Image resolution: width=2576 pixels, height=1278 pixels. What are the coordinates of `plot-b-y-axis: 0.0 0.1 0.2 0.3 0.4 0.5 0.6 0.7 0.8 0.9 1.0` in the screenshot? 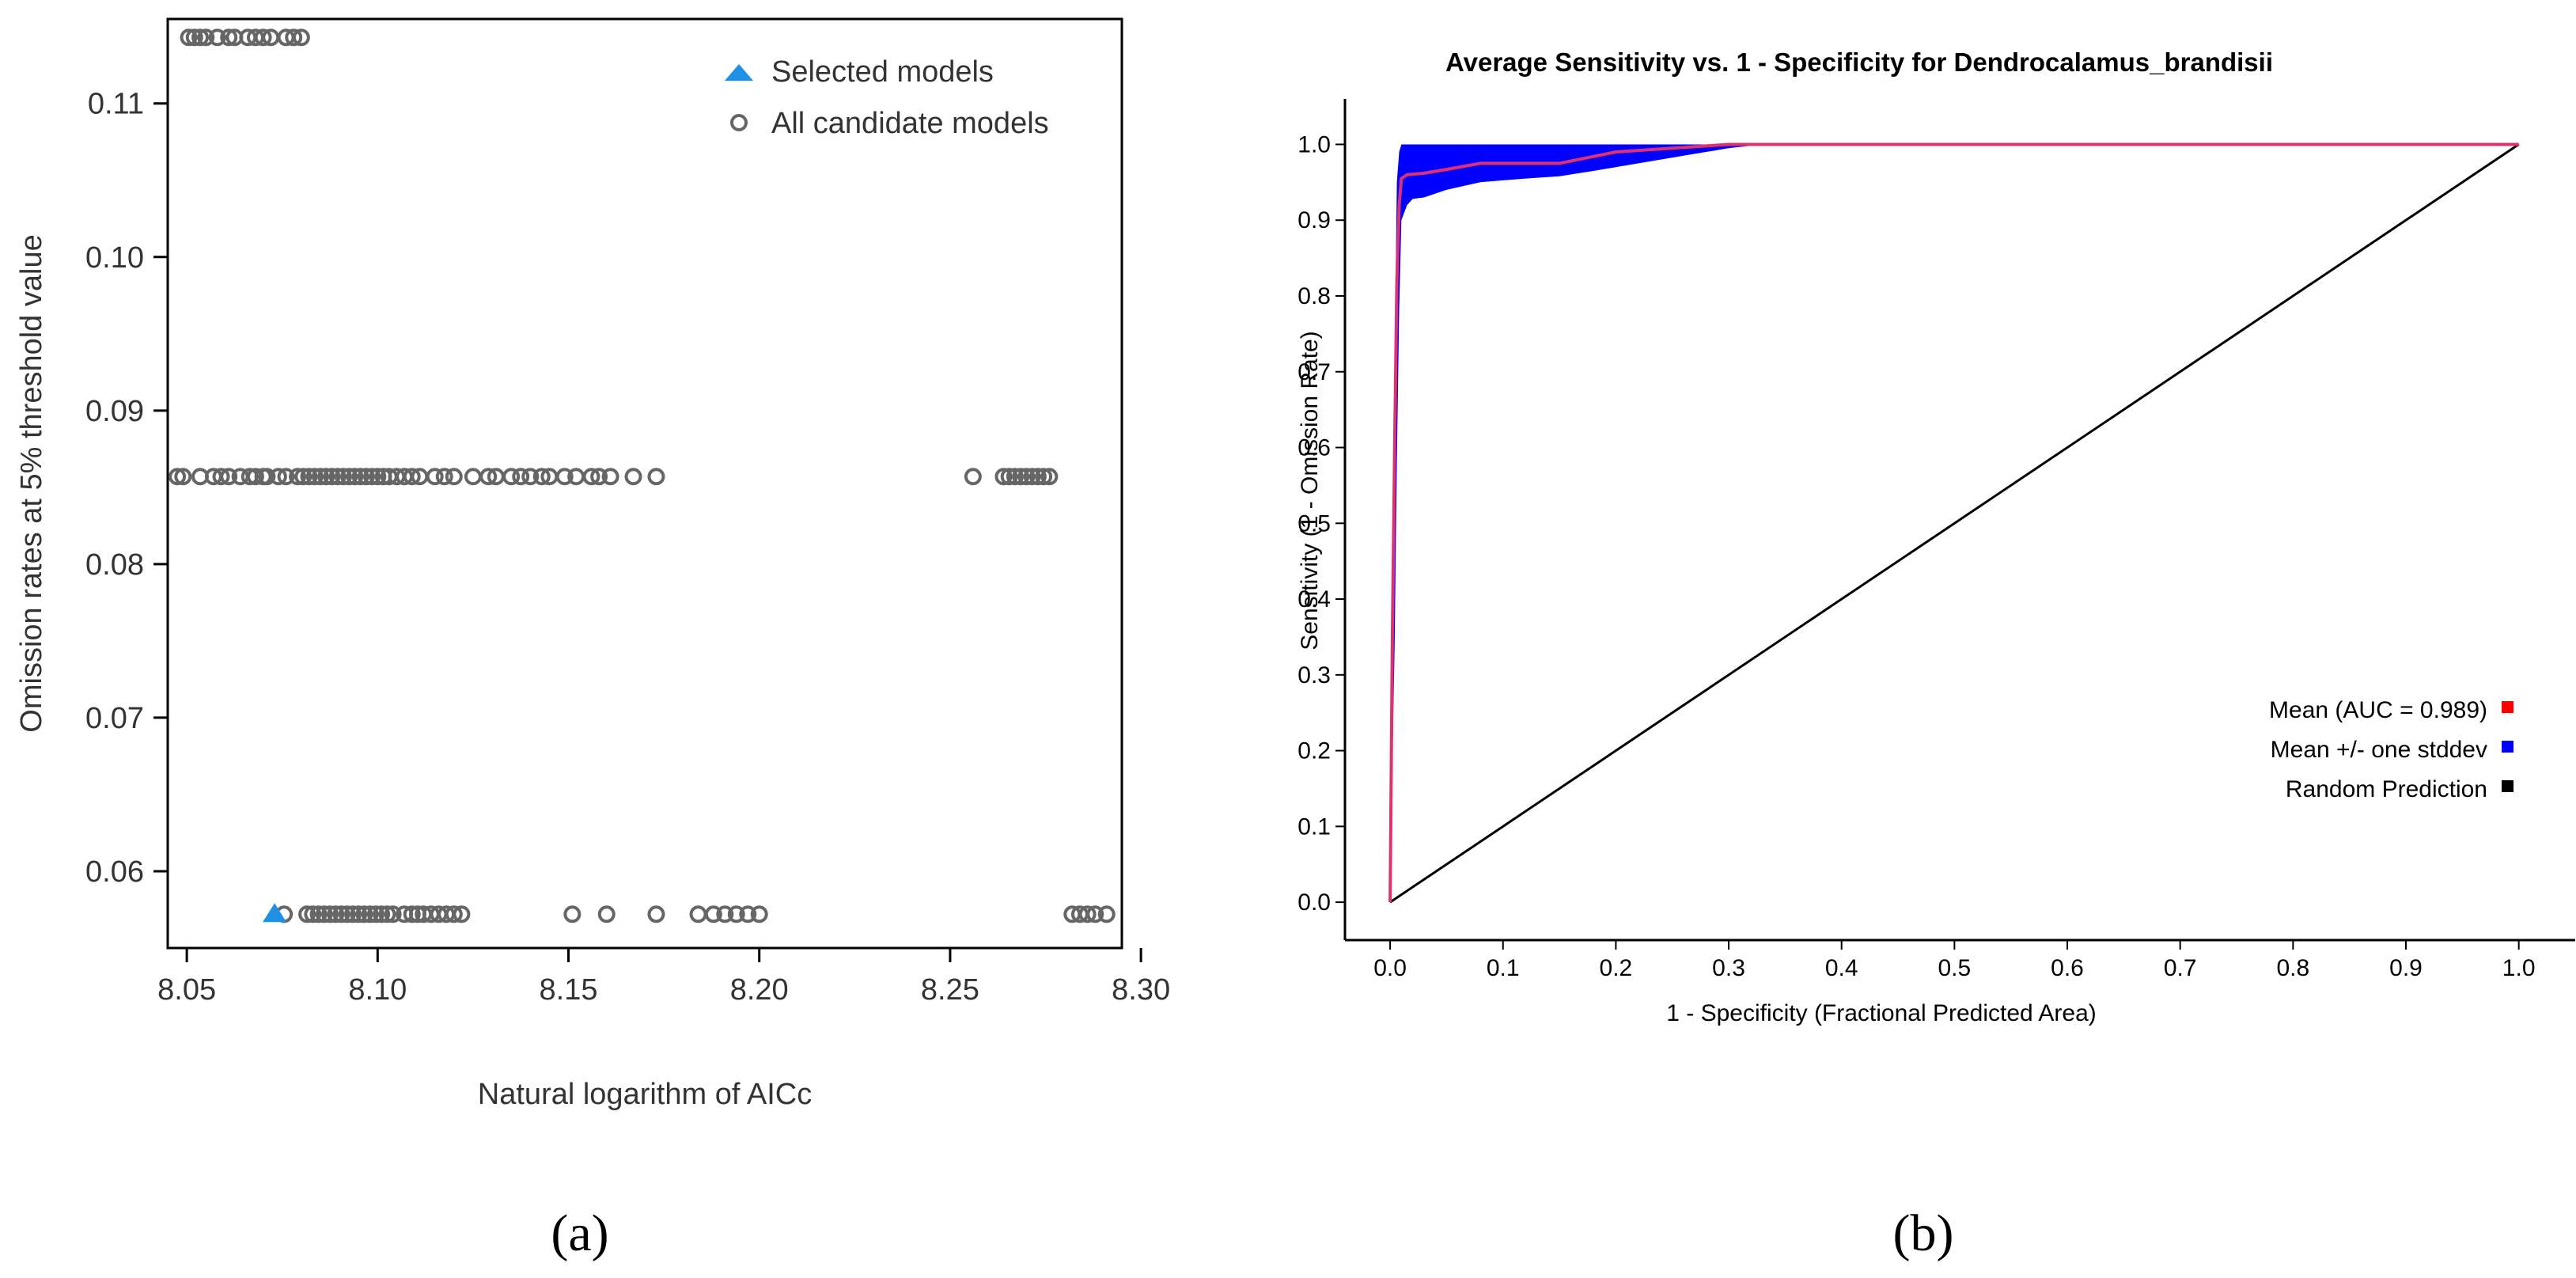 It's located at (1321, 523).